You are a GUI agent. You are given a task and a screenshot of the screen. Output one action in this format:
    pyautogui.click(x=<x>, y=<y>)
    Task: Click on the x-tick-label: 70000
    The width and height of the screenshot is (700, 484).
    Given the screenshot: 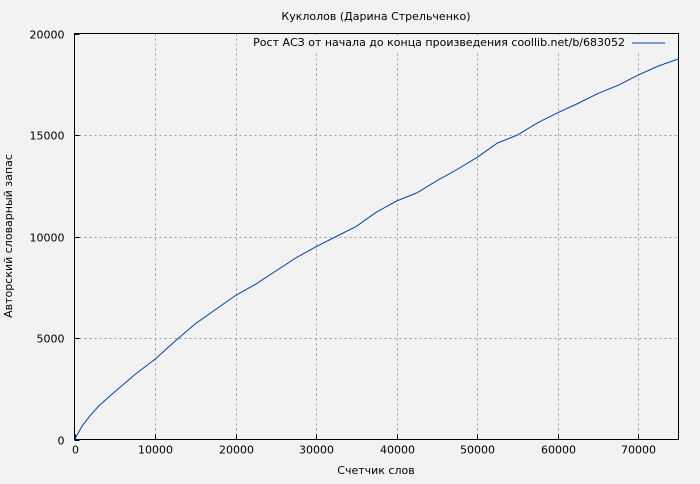 What is the action you would take?
    pyautogui.click(x=638, y=450)
    